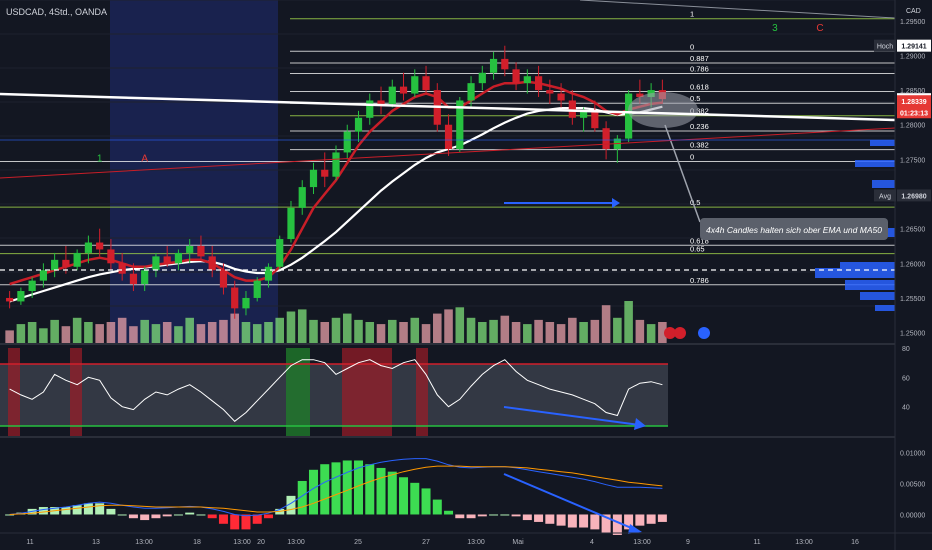 The image size is (932, 550). What do you see at coordinates (336, 322) in the screenshot?
I see `volume-bars` at bounding box center [336, 322].